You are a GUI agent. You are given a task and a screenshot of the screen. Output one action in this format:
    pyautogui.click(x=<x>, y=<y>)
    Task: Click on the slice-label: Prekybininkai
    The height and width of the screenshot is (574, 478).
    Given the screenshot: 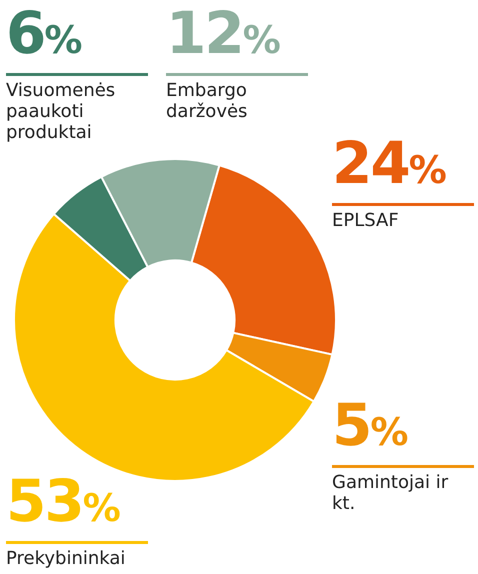 What is the action you would take?
    pyautogui.click(x=66, y=558)
    